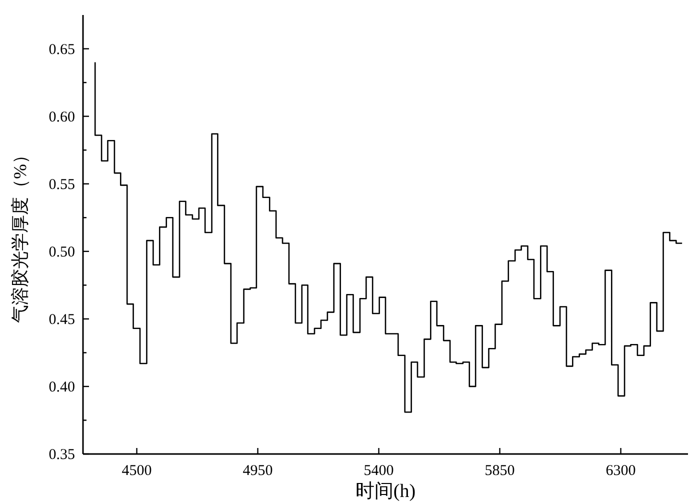 This screenshot has width=692, height=503. Describe the element at coordinates (379, 471) in the screenshot. I see `x-tick-label: 5400` at that location.